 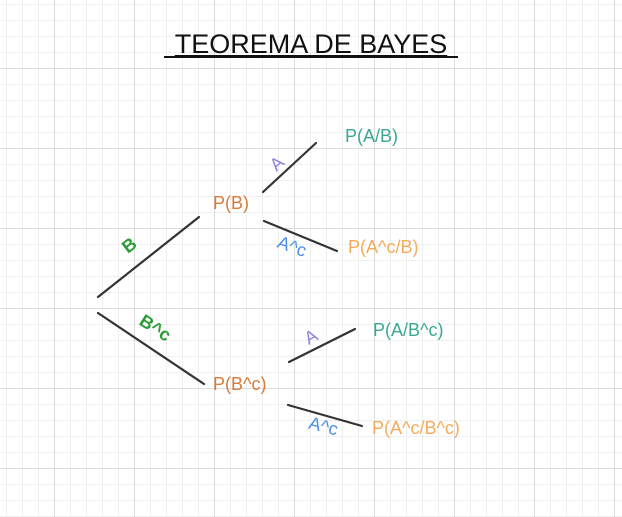 I want to click on edge-root-to-b, so click(x=148, y=257).